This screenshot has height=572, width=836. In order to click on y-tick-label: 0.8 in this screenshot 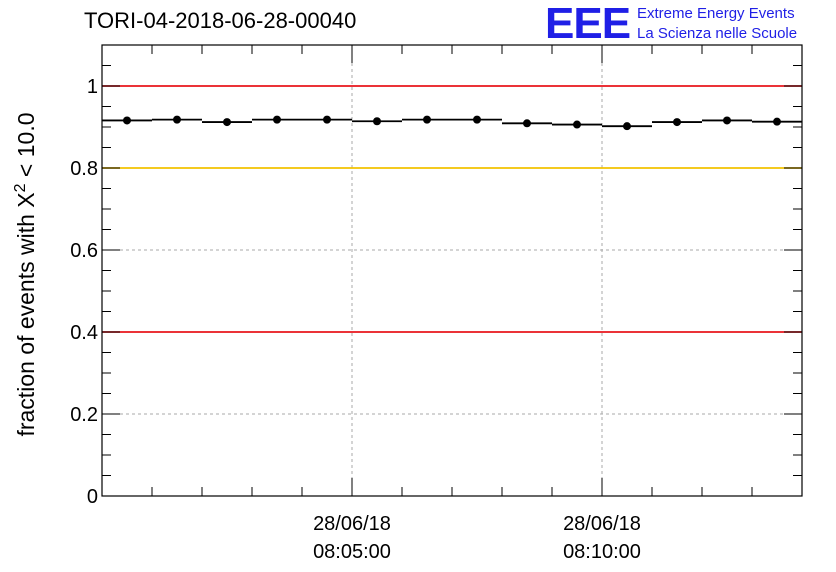, I will do `click(84, 169)`.